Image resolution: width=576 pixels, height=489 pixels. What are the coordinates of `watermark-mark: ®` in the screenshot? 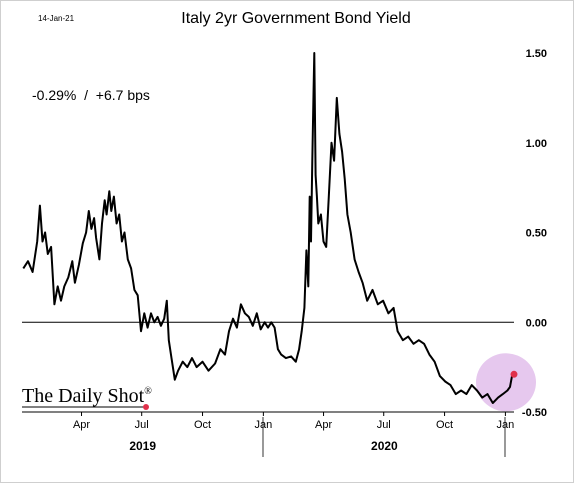 It's located at (148, 391).